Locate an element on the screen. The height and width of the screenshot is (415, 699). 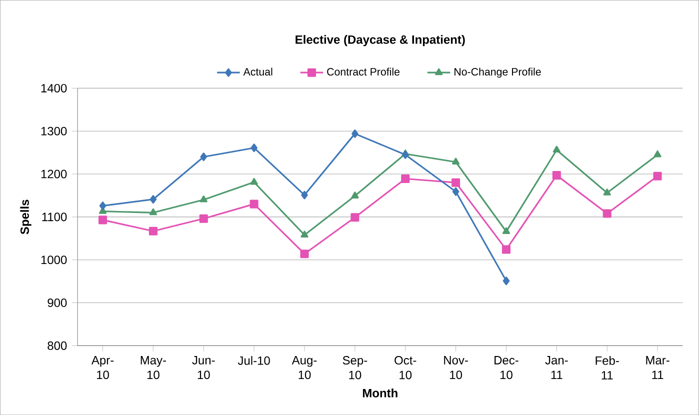
legend-label: No-Change Profile is located at coordinates (497, 73).